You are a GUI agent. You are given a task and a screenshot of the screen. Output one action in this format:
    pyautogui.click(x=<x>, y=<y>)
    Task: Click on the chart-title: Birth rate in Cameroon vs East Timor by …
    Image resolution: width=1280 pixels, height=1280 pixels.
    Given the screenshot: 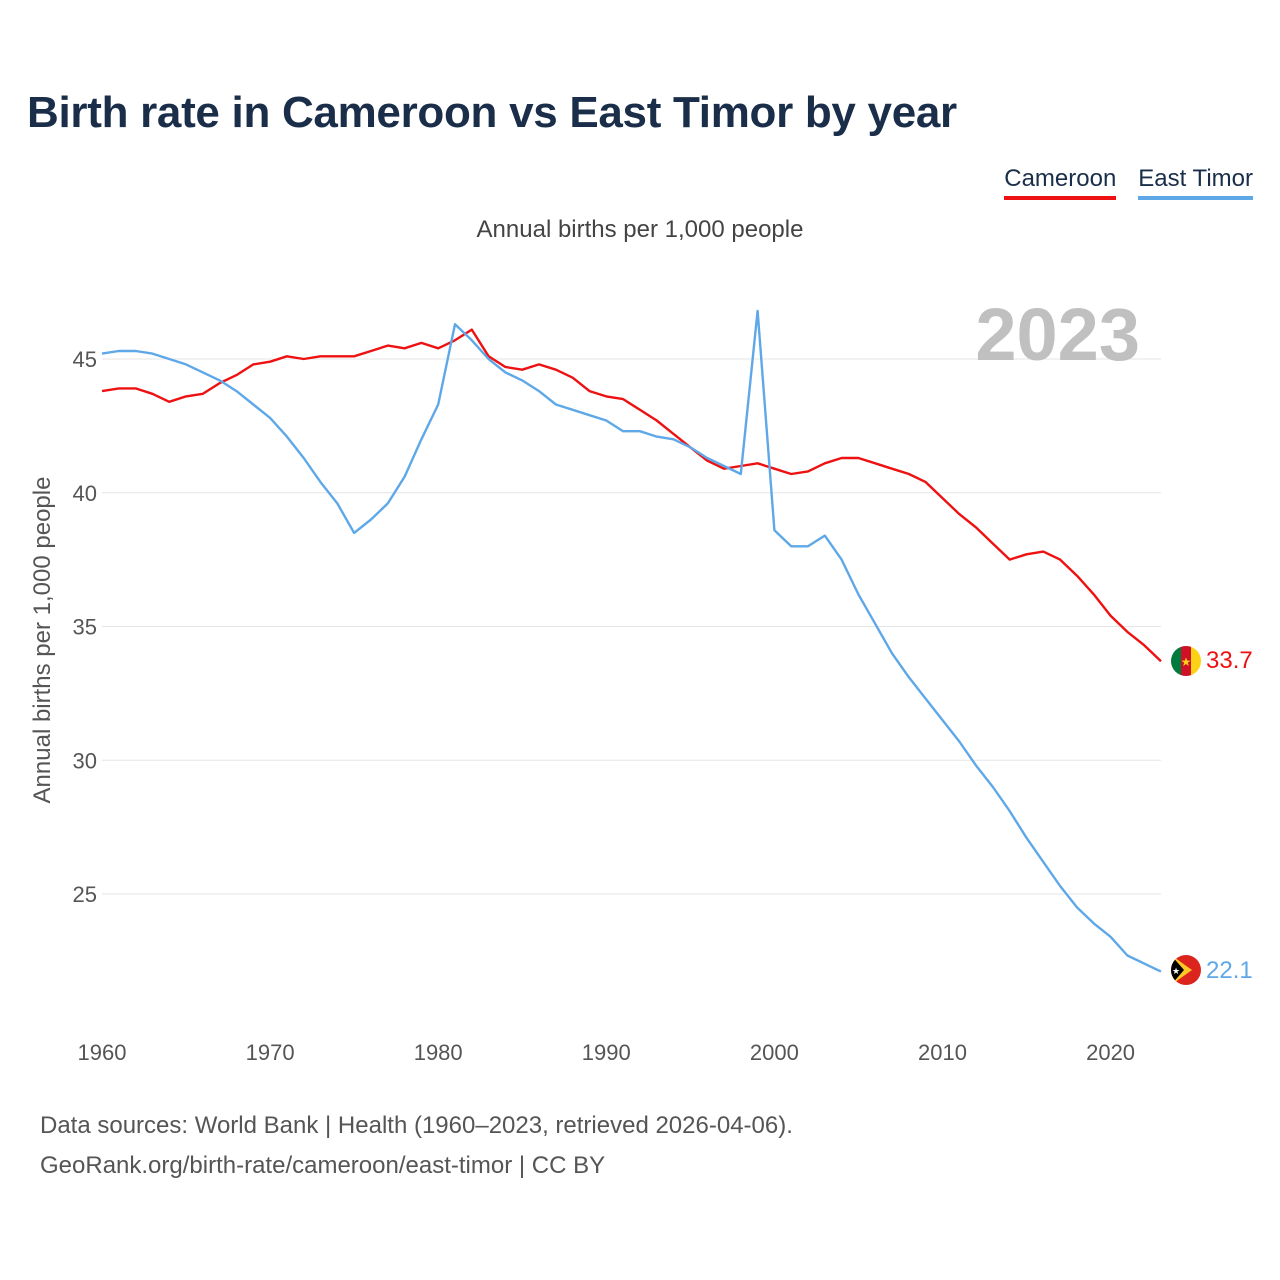 What is the action you would take?
    pyautogui.click(x=492, y=112)
    